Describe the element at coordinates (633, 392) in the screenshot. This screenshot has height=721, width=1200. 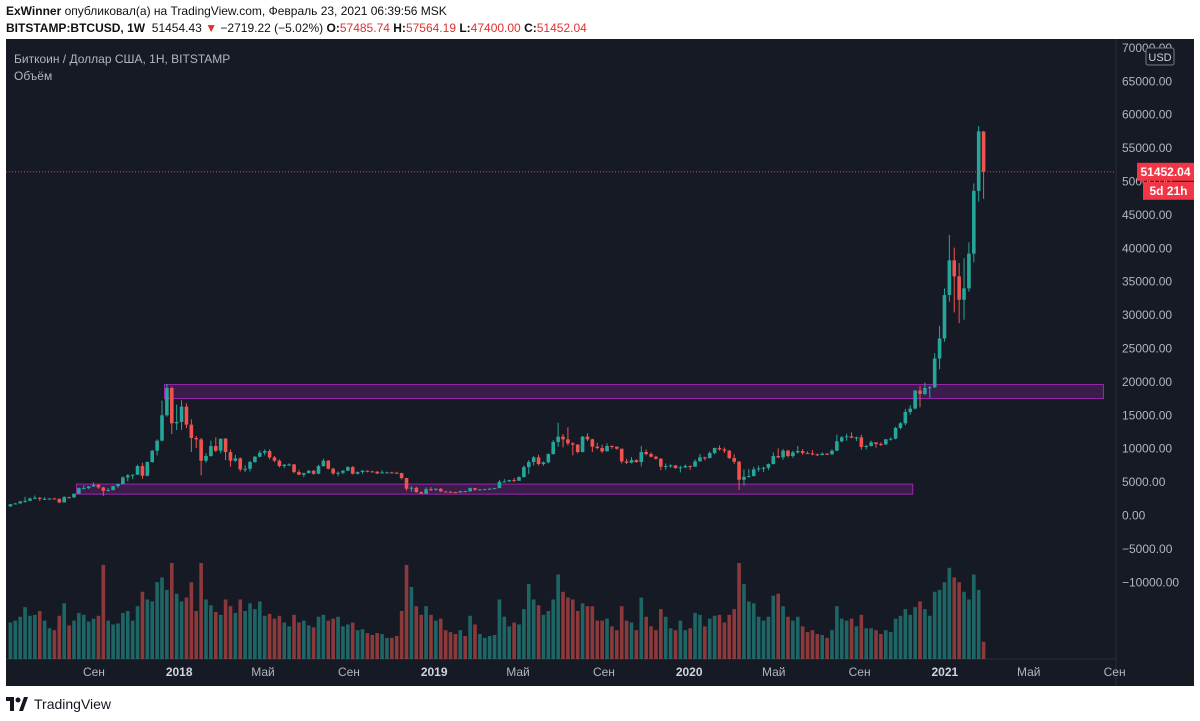
I see `support-resistance-zone` at that location.